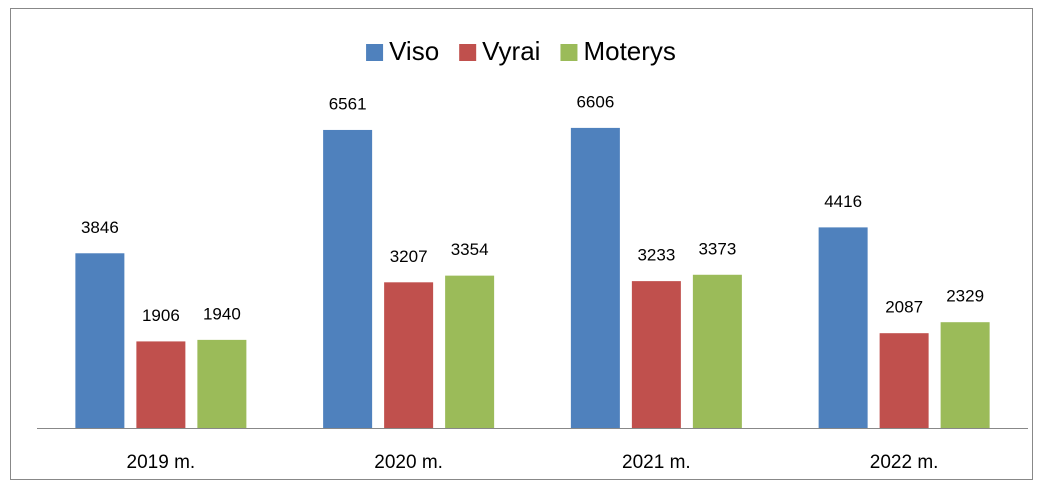  Describe the element at coordinates (348, 103) in the screenshot. I see `data-label: 6561` at that location.